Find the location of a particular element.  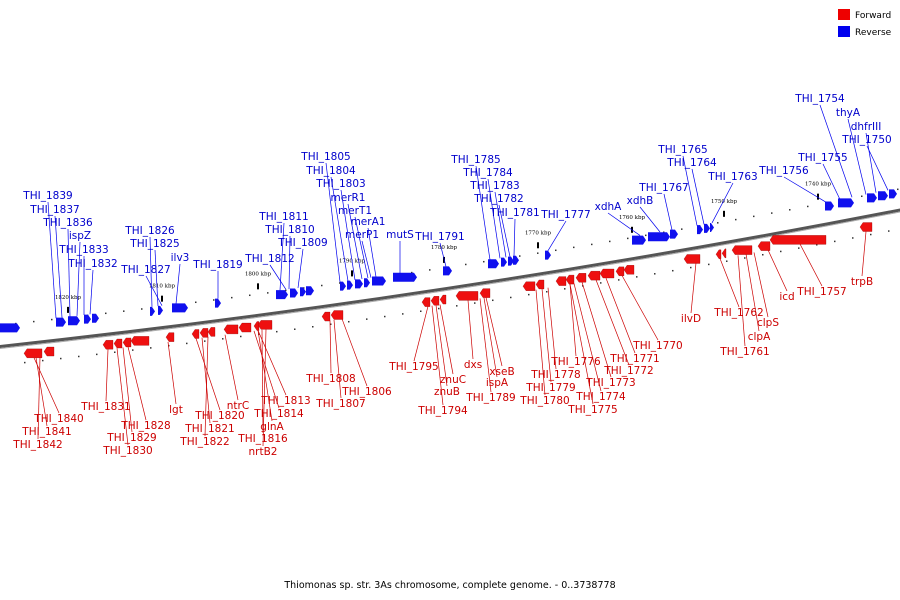

reverse-gene-label: xdhB is located at coordinates (640, 201).